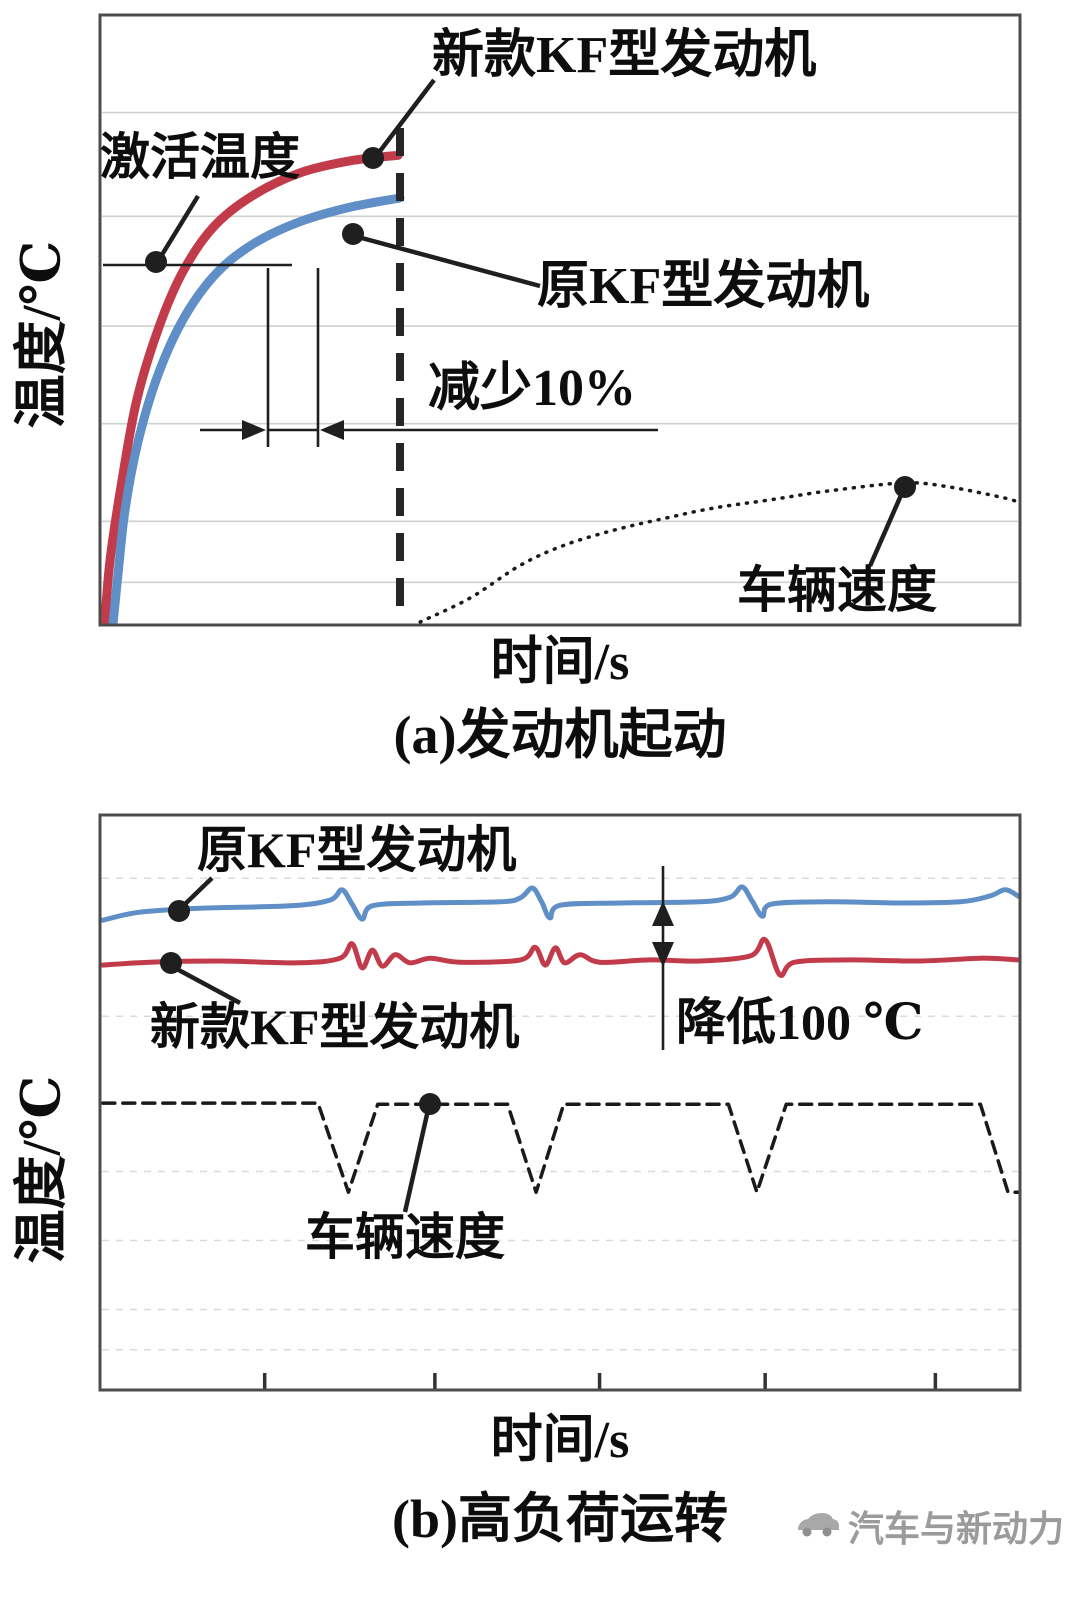  What do you see at coordinates (353, 234) in the screenshot?
I see `old-engine-dot` at bounding box center [353, 234].